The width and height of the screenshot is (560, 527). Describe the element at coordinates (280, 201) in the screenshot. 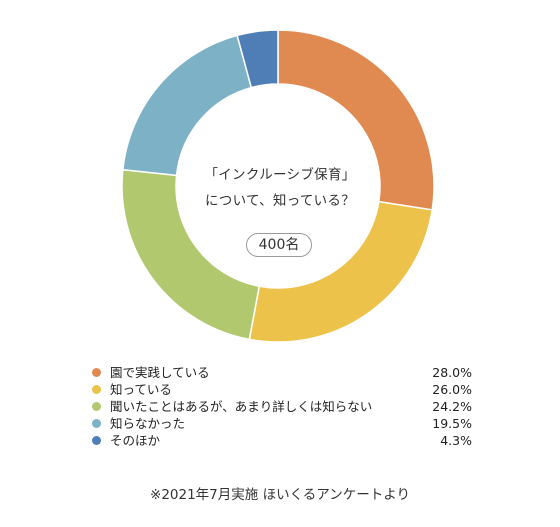

I see `center-question-line-2: について、知っている？` at that location.